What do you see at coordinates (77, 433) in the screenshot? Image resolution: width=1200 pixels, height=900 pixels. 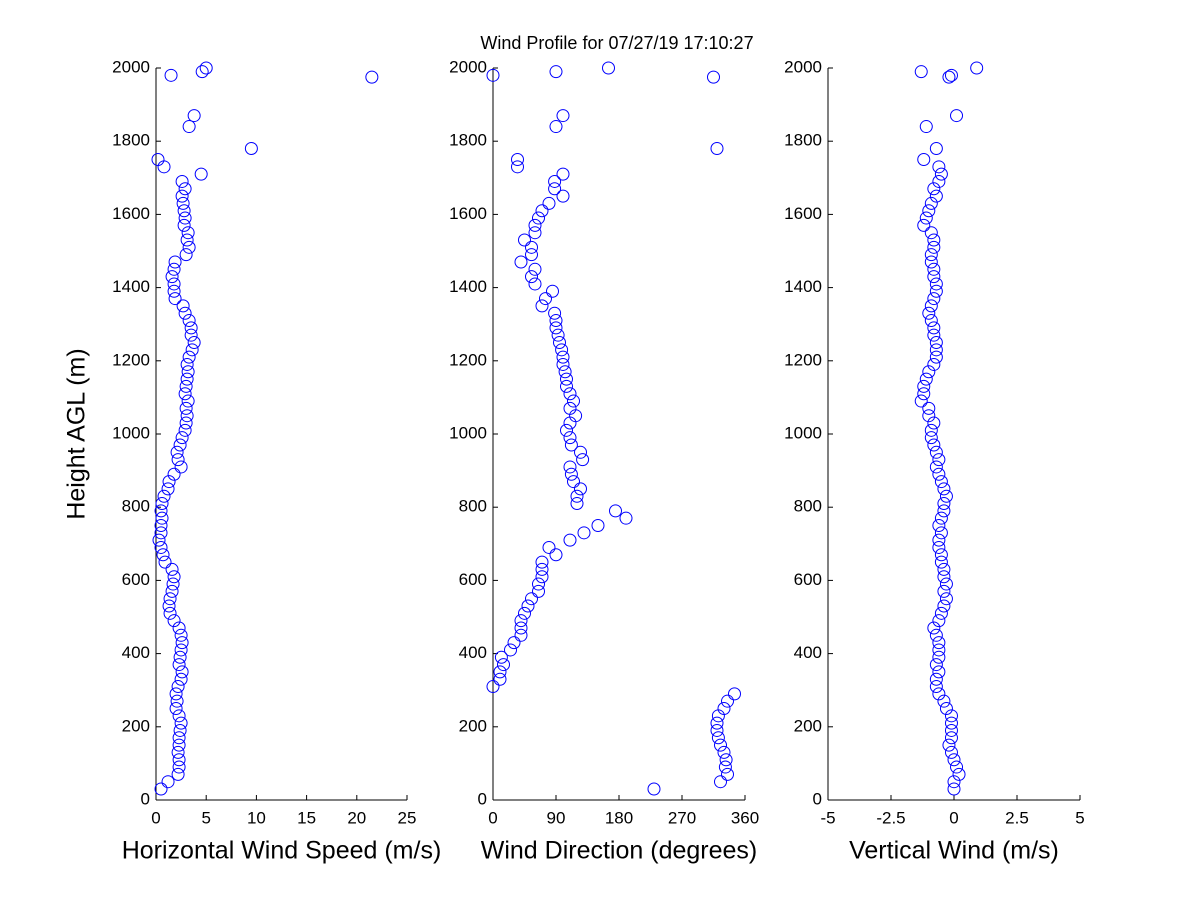 I see `y-axis-label: Height AGL (m)` at bounding box center [77, 433].